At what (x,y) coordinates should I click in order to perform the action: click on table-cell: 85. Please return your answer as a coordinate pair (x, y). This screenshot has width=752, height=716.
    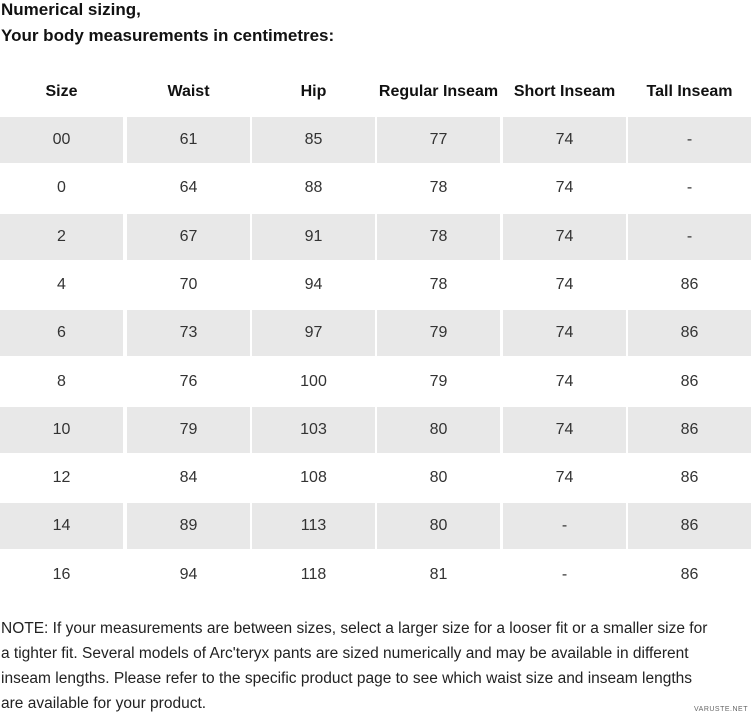
    Looking at the image, I should click on (313, 140).